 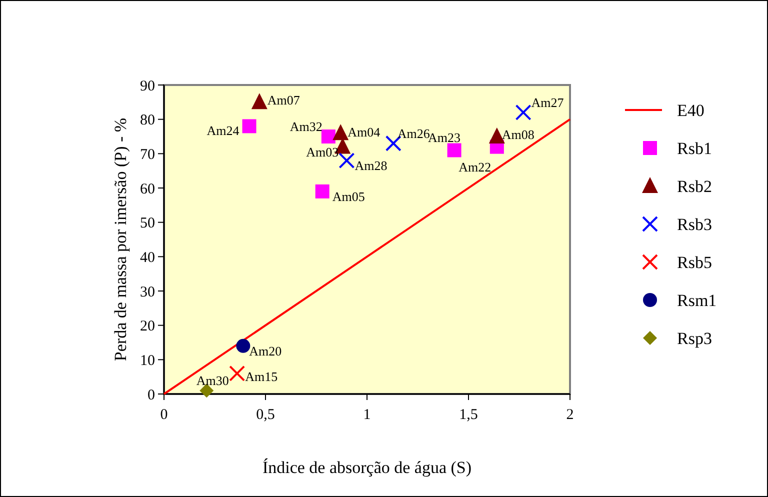 I want to click on annotation: Am08, so click(x=518, y=134).